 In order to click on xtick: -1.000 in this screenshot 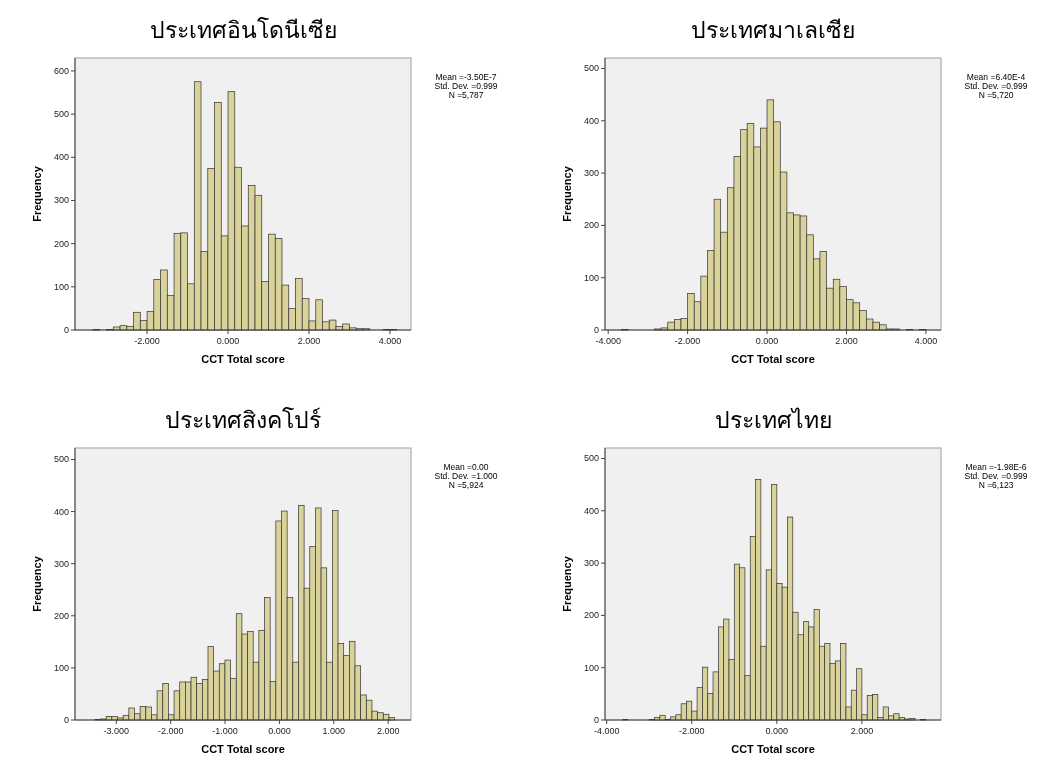, I will do `click(225, 731)`.